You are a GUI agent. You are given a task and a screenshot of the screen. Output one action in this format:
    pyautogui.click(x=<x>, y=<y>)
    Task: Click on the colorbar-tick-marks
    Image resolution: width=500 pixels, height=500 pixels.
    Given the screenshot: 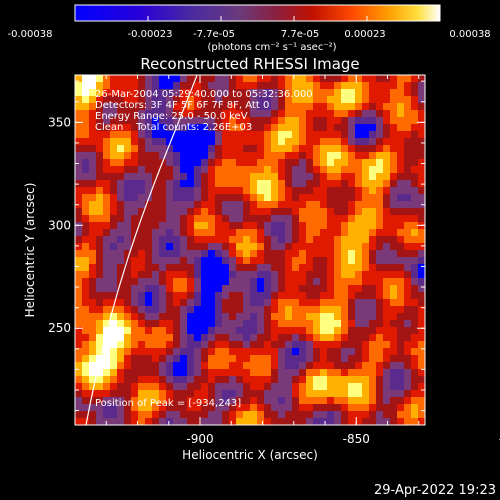 What is the action you would take?
    pyautogui.click(x=257, y=18)
    